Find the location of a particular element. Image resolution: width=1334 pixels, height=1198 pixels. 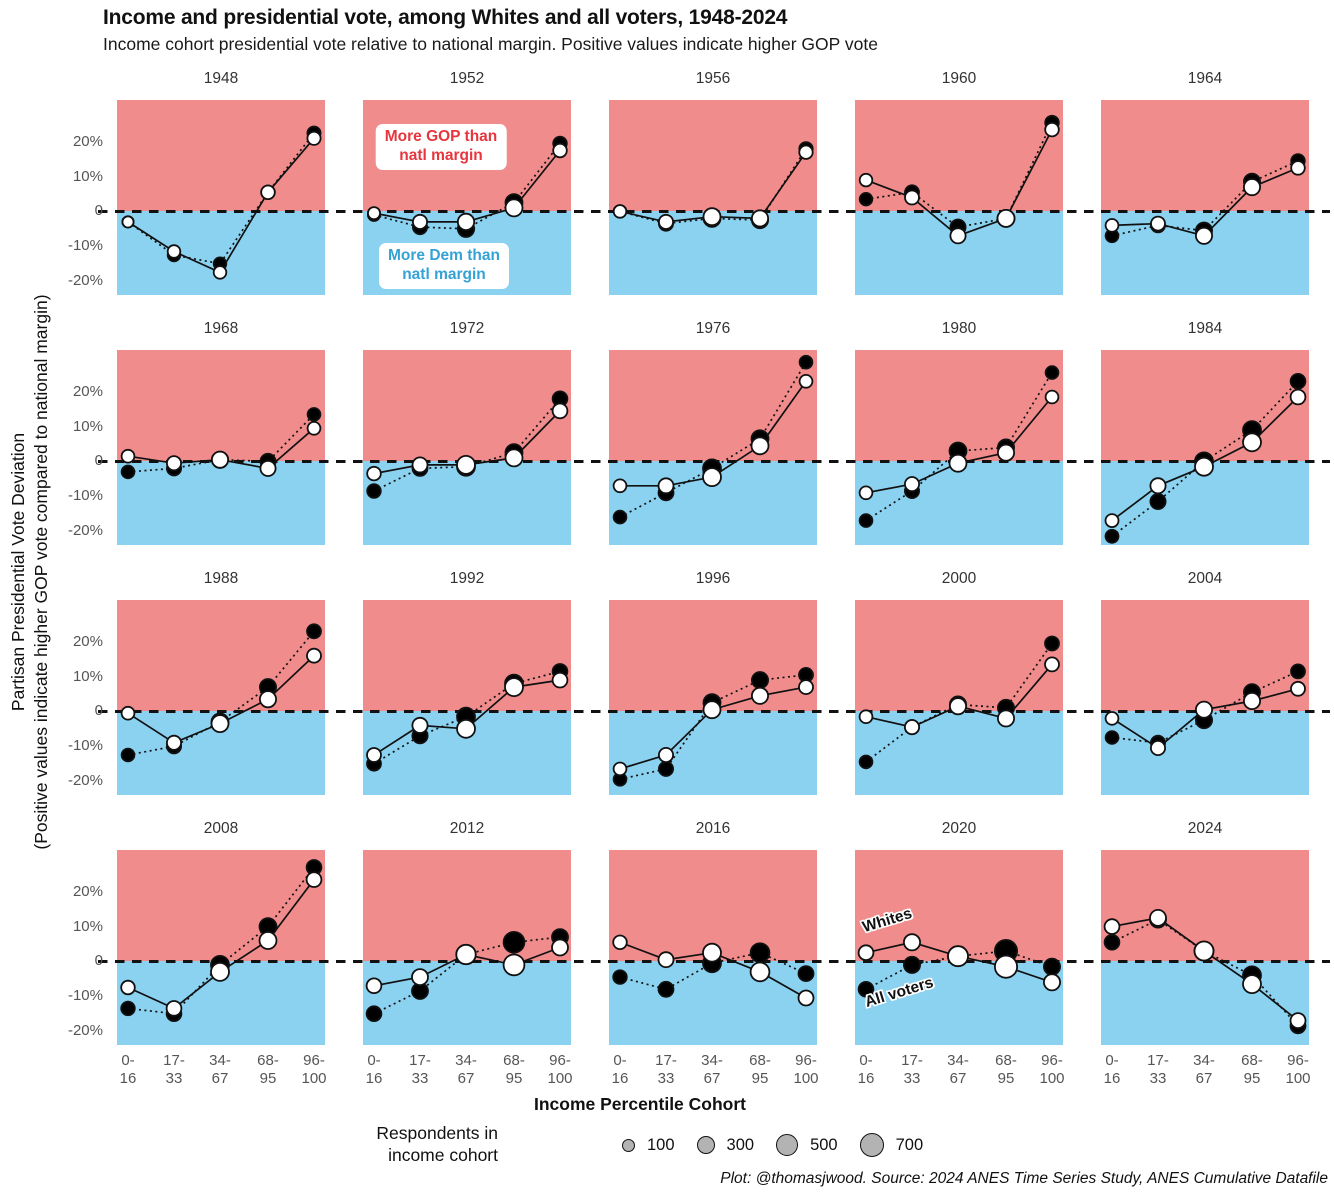

facet-year-label-2004: 2004 is located at coordinates (1205, 578).